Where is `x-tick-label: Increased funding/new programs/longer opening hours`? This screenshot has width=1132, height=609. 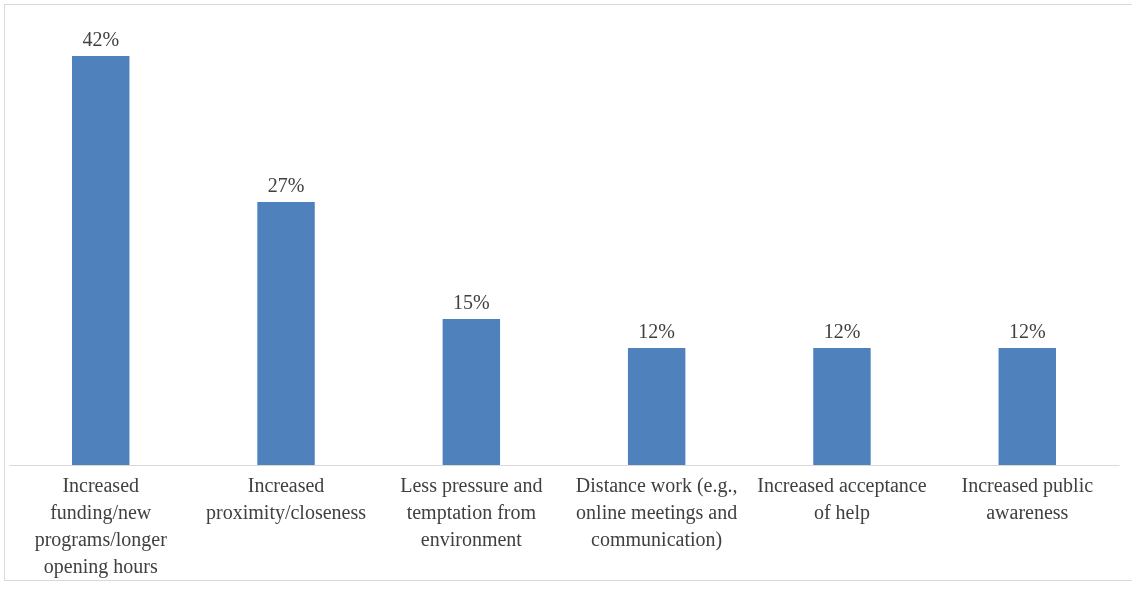
x-tick-label: Increased funding/new programs/longer opening hours is located at coordinates (101, 525).